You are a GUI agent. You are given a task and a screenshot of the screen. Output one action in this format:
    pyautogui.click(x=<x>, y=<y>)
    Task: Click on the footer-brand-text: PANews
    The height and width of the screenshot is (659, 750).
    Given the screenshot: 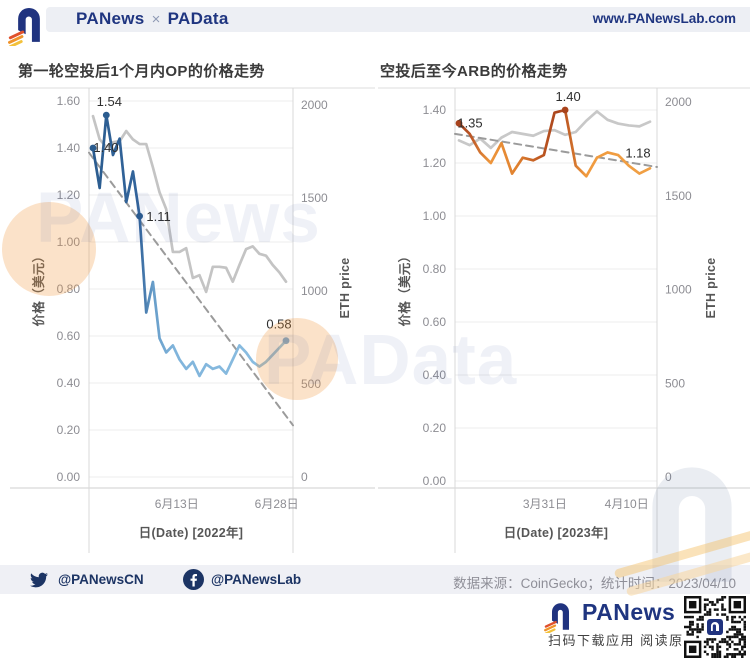 What is the action you would take?
    pyautogui.click(x=629, y=612)
    